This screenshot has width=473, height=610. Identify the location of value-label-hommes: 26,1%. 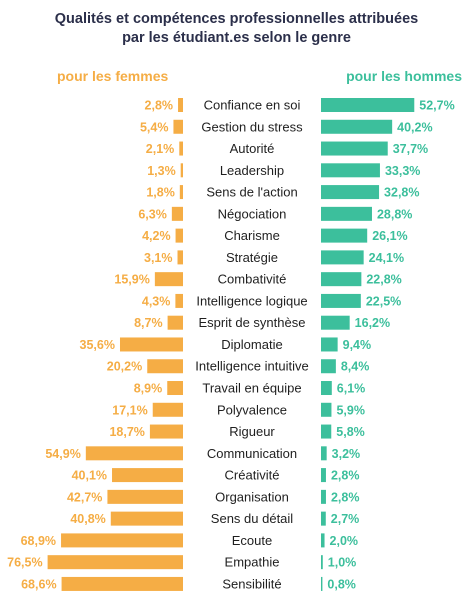
(389, 236).